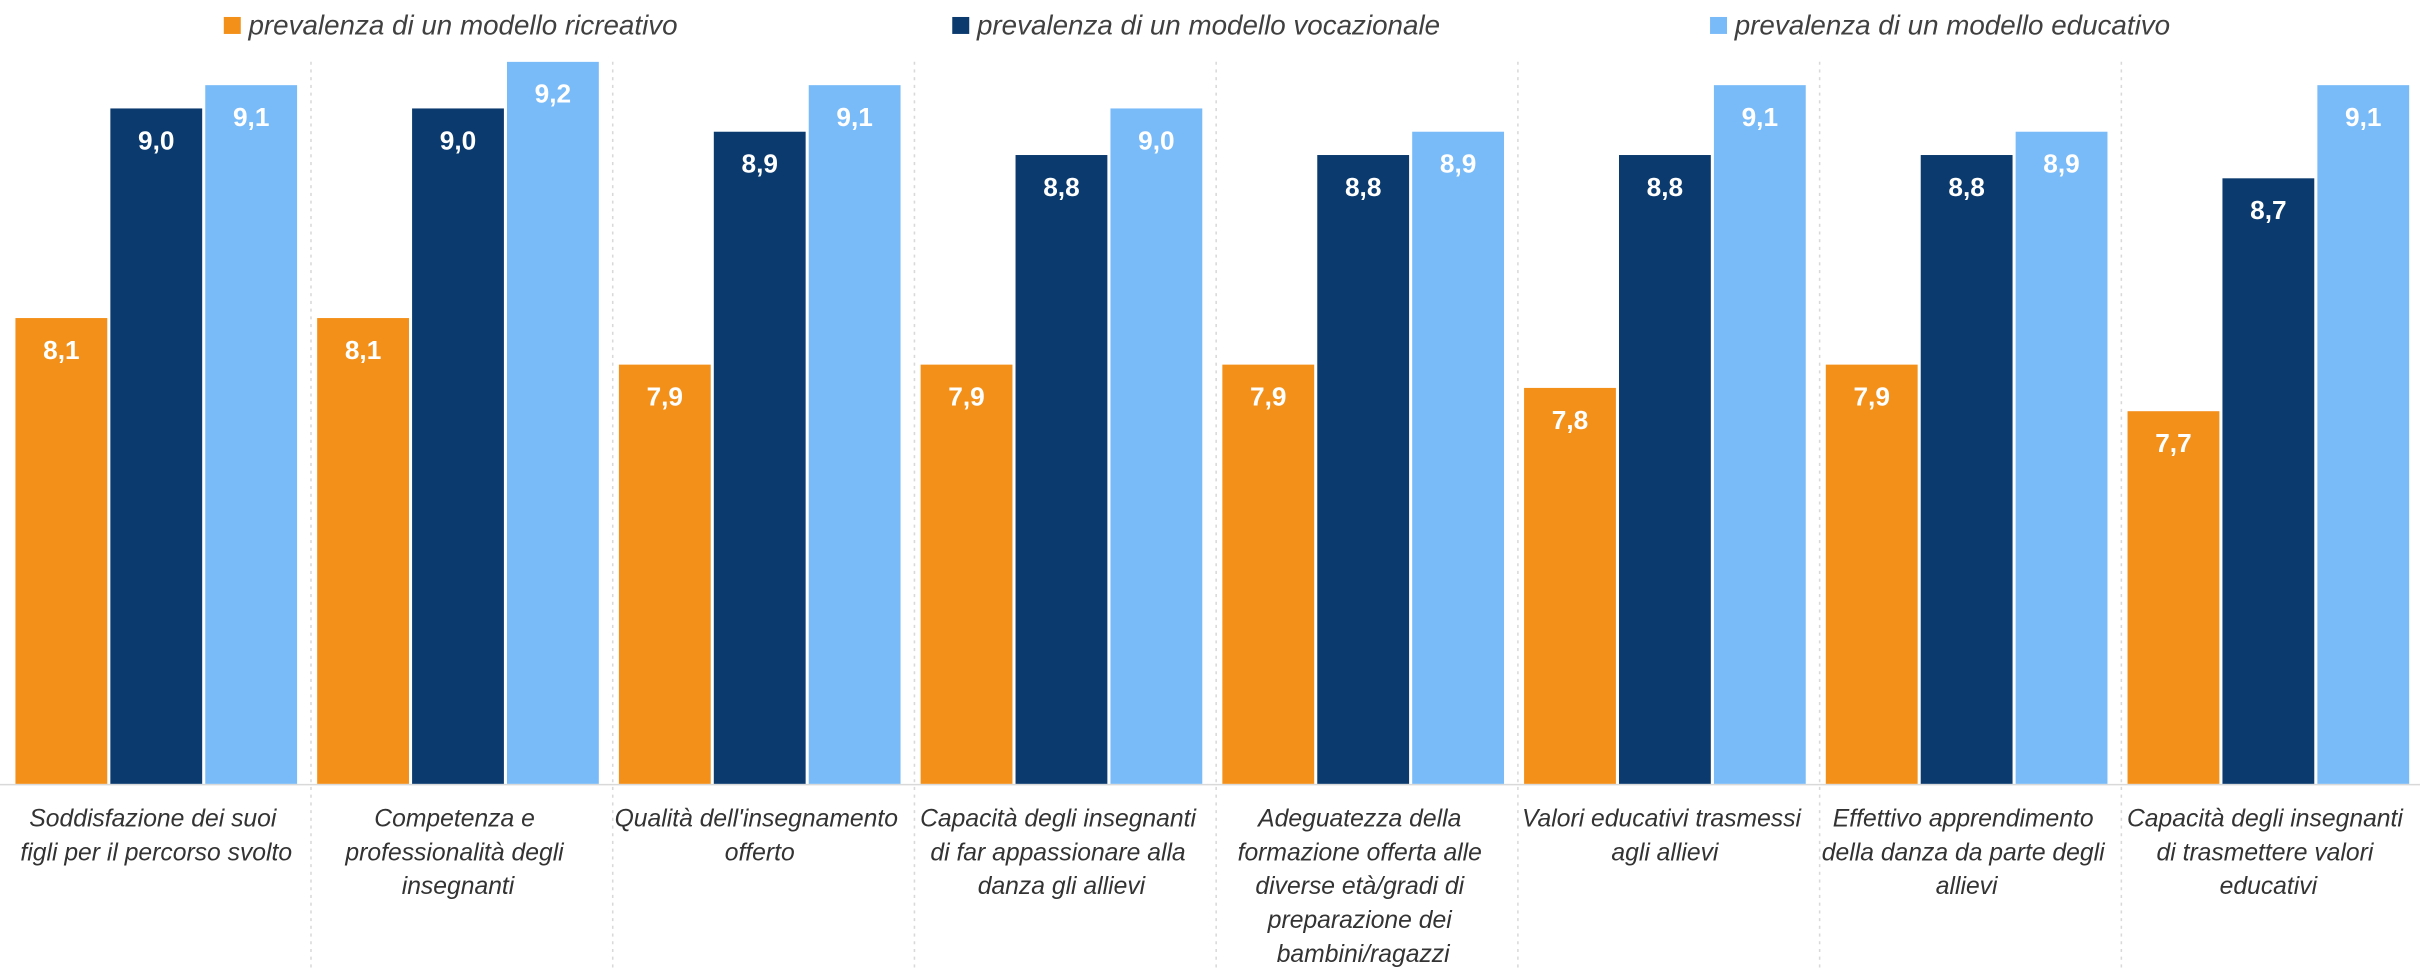 The image size is (2420, 969). What do you see at coordinates (1665, 835) in the screenshot?
I see `x-tick-label: Valori educativi trasmessi agli allievi` at bounding box center [1665, 835].